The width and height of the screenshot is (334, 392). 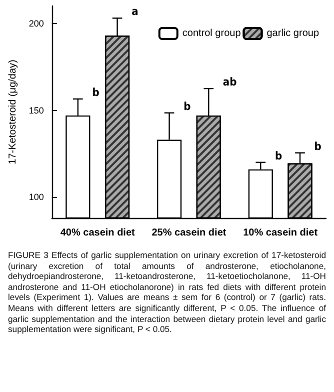 I want to click on y-tick-label: 100, so click(x=36, y=197).